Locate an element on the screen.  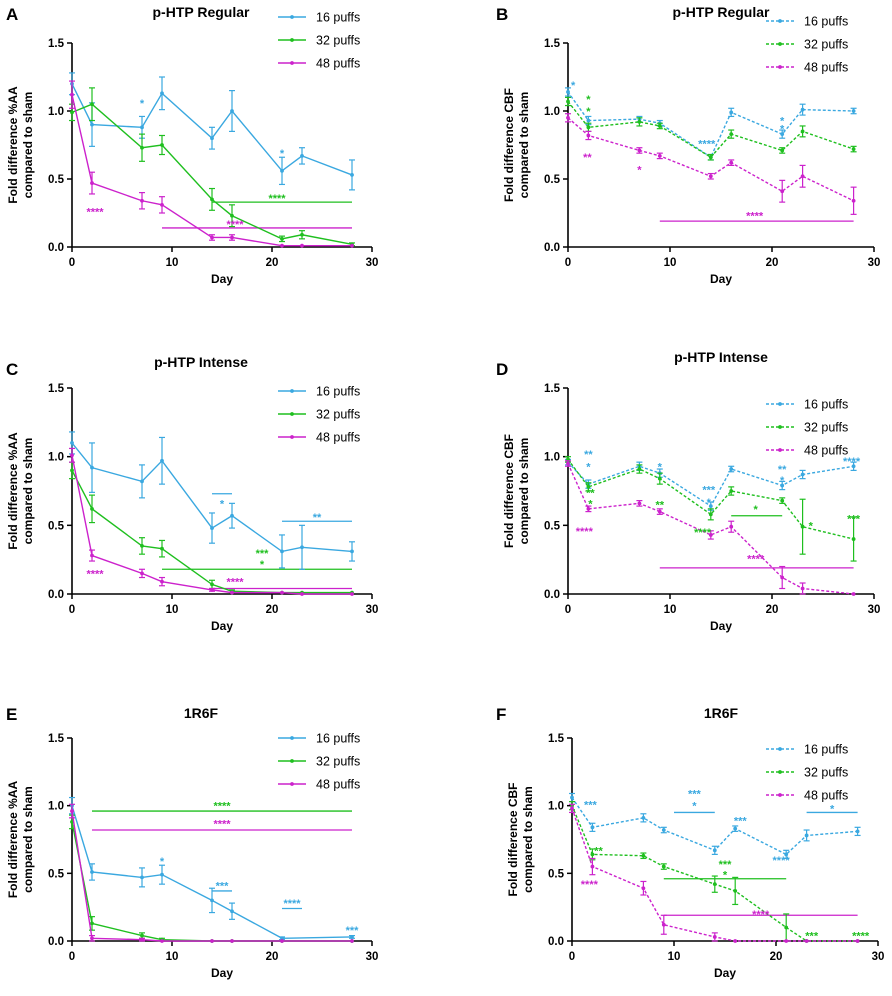
y-axis-title-line: Fold difference CBF is located at coordinates (509, 145).